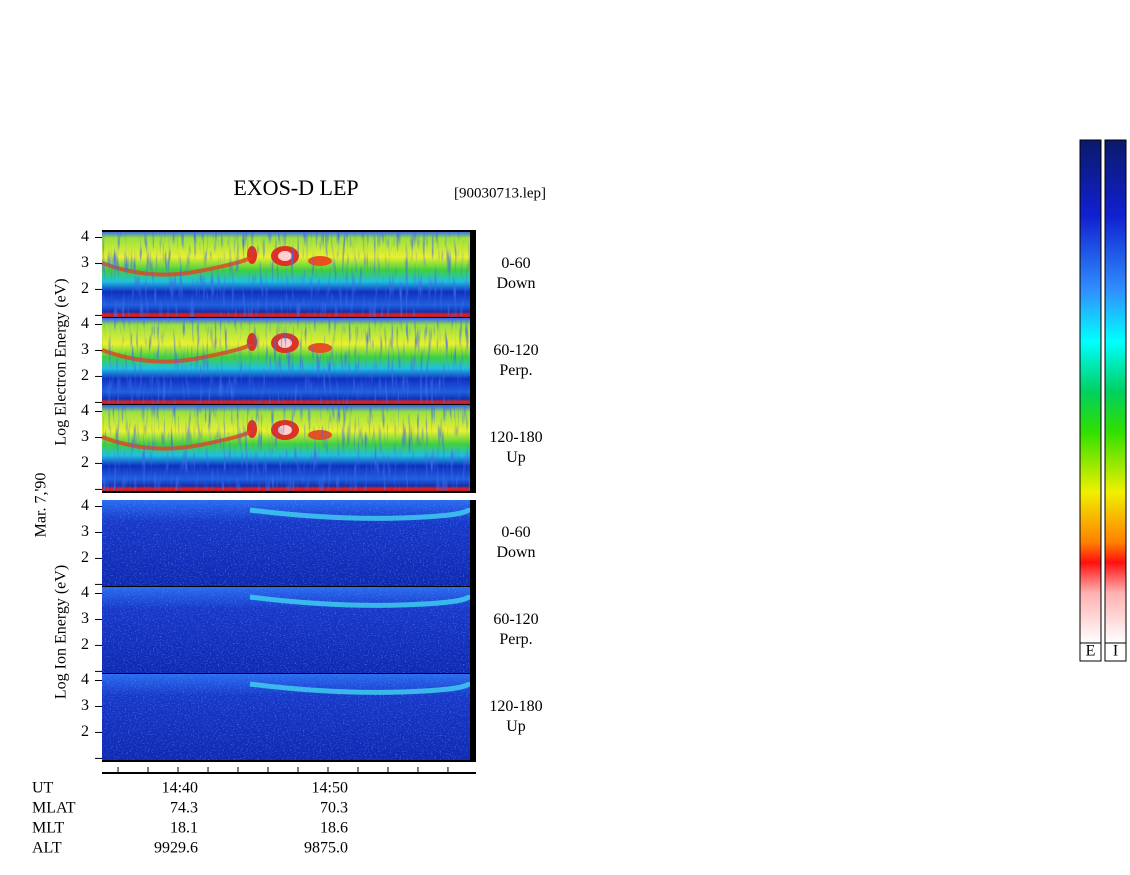 Image resolution: width=1130 pixels, height=875 pixels. Describe the element at coordinates (184, 808) in the screenshot. I see `orbit-value: 74.3` at that location.